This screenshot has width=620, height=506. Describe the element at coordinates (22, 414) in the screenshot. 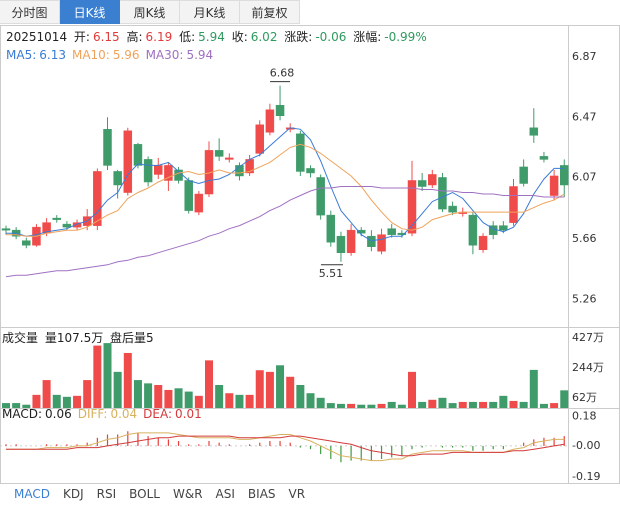

I see `legend-label: MACD:` at that location.